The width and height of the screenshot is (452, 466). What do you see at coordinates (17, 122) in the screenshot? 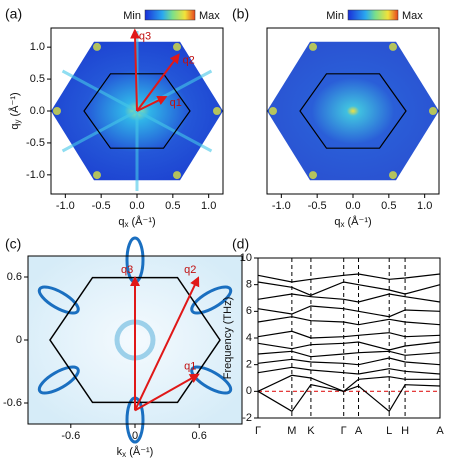
I see `axis-subscript: y` at bounding box center [17, 122].